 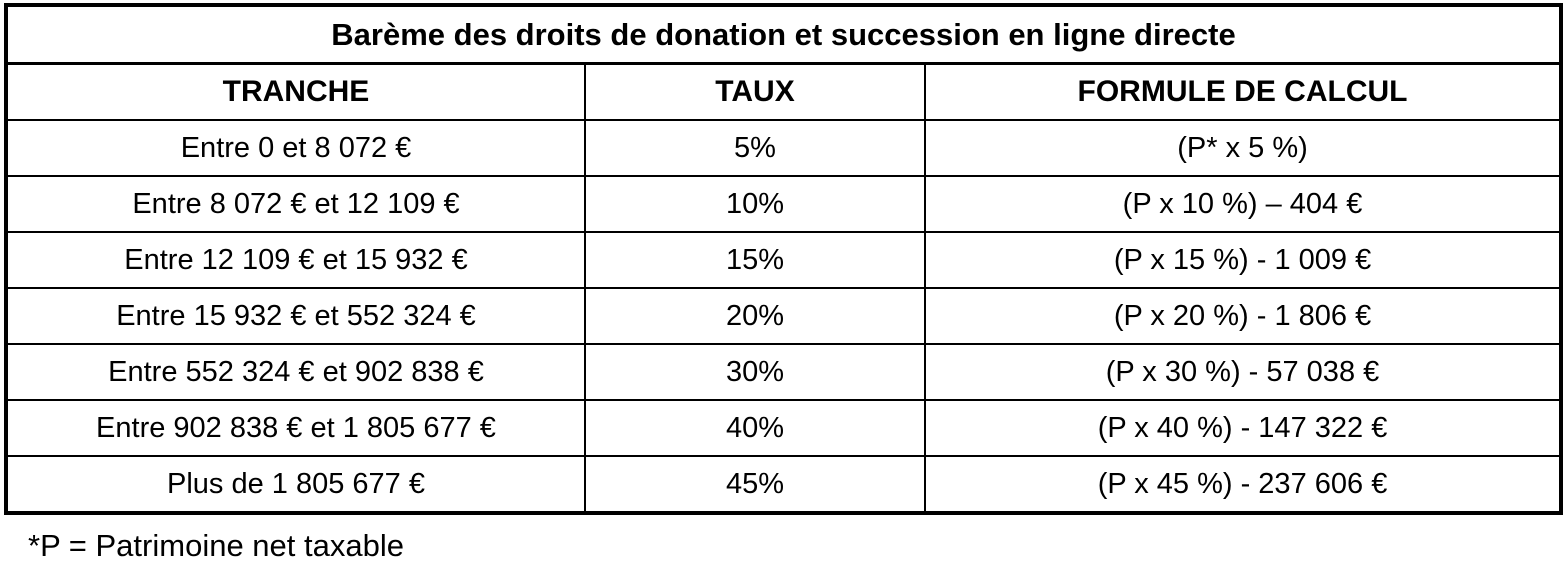 I want to click on taux-cell: 10%, so click(x=755, y=204).